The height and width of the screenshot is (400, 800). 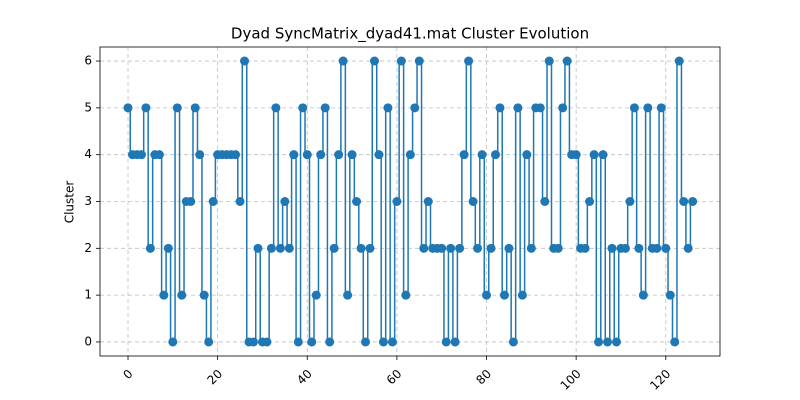 What do you see at coordinates (88, 154) in the screenshot?
I see `y-tick-label: 4` at bounding box center [88, 154].